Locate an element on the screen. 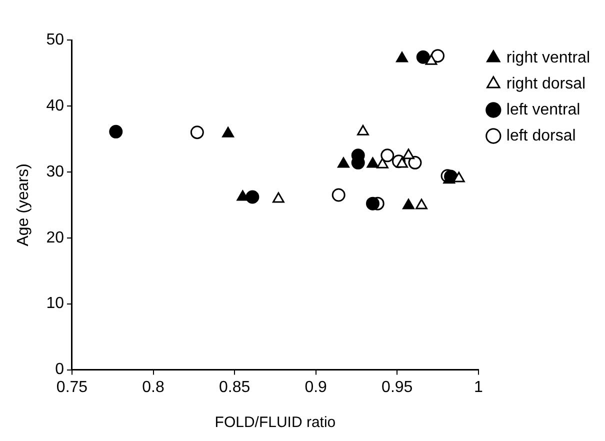 Image resolution: width=605 pixels, height=441 pixels. x-tick-label: 0.85 is located at coordinates (234, 387).